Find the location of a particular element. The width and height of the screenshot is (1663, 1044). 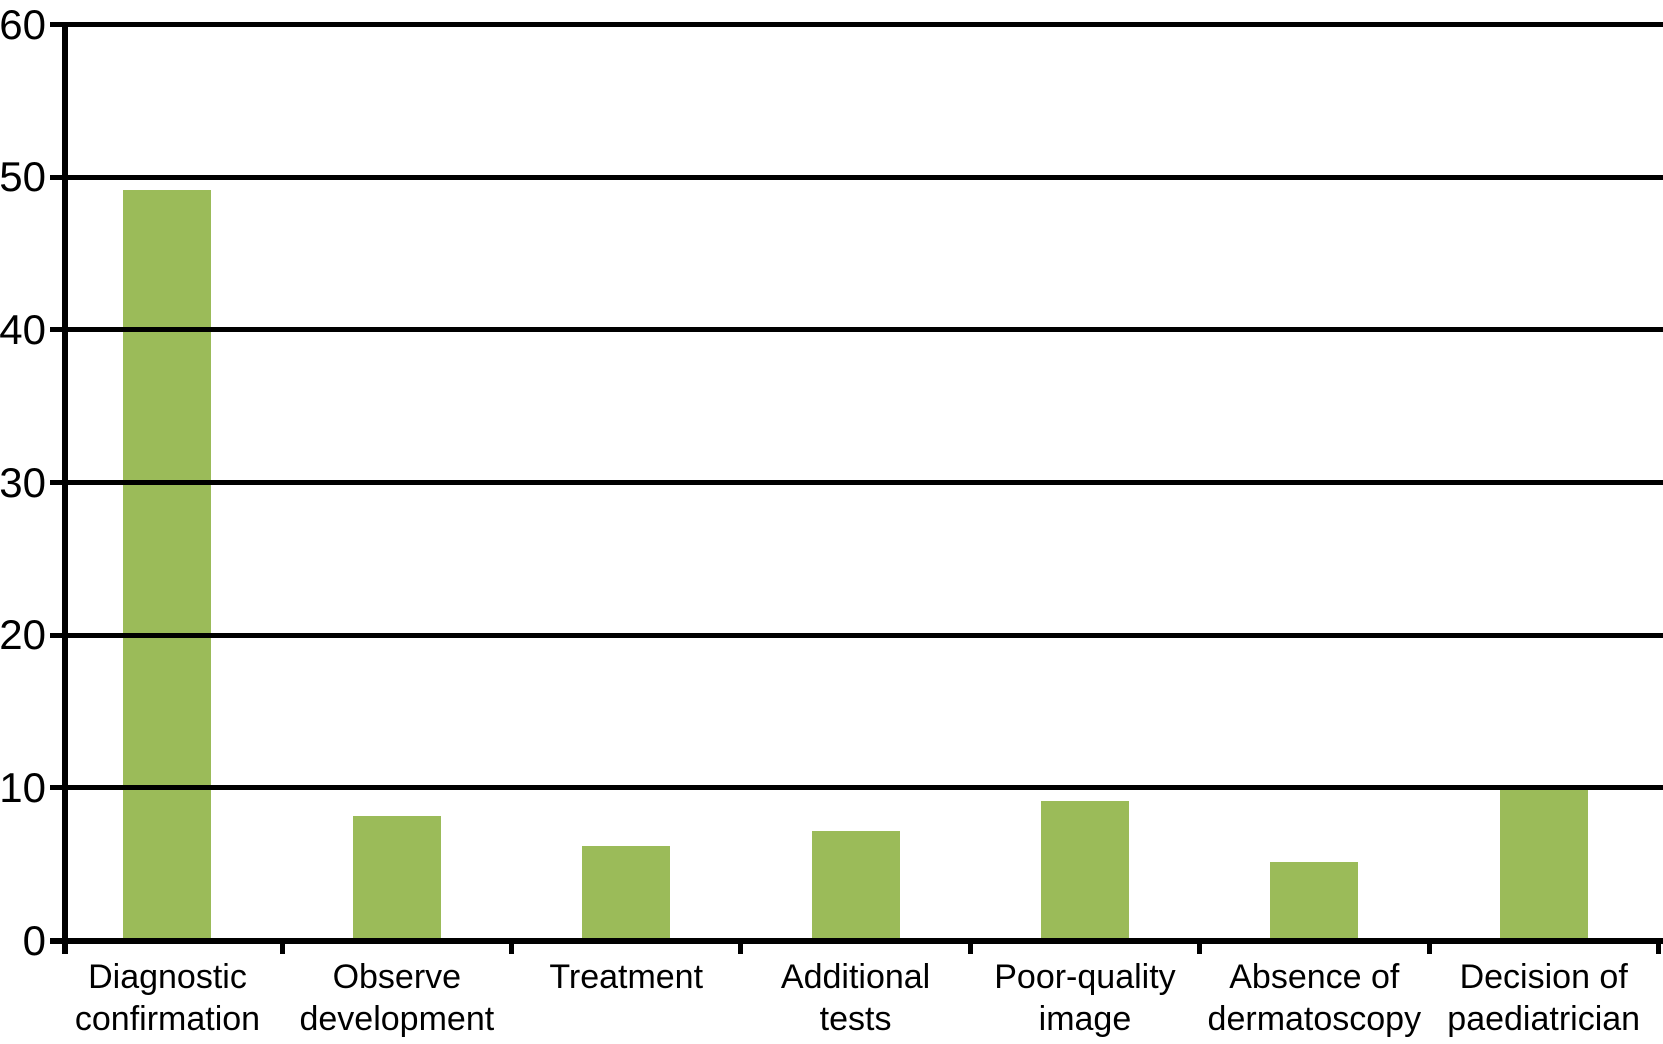

category-label: Absence of dermatoscopy is located at coordinates (1314, 998).